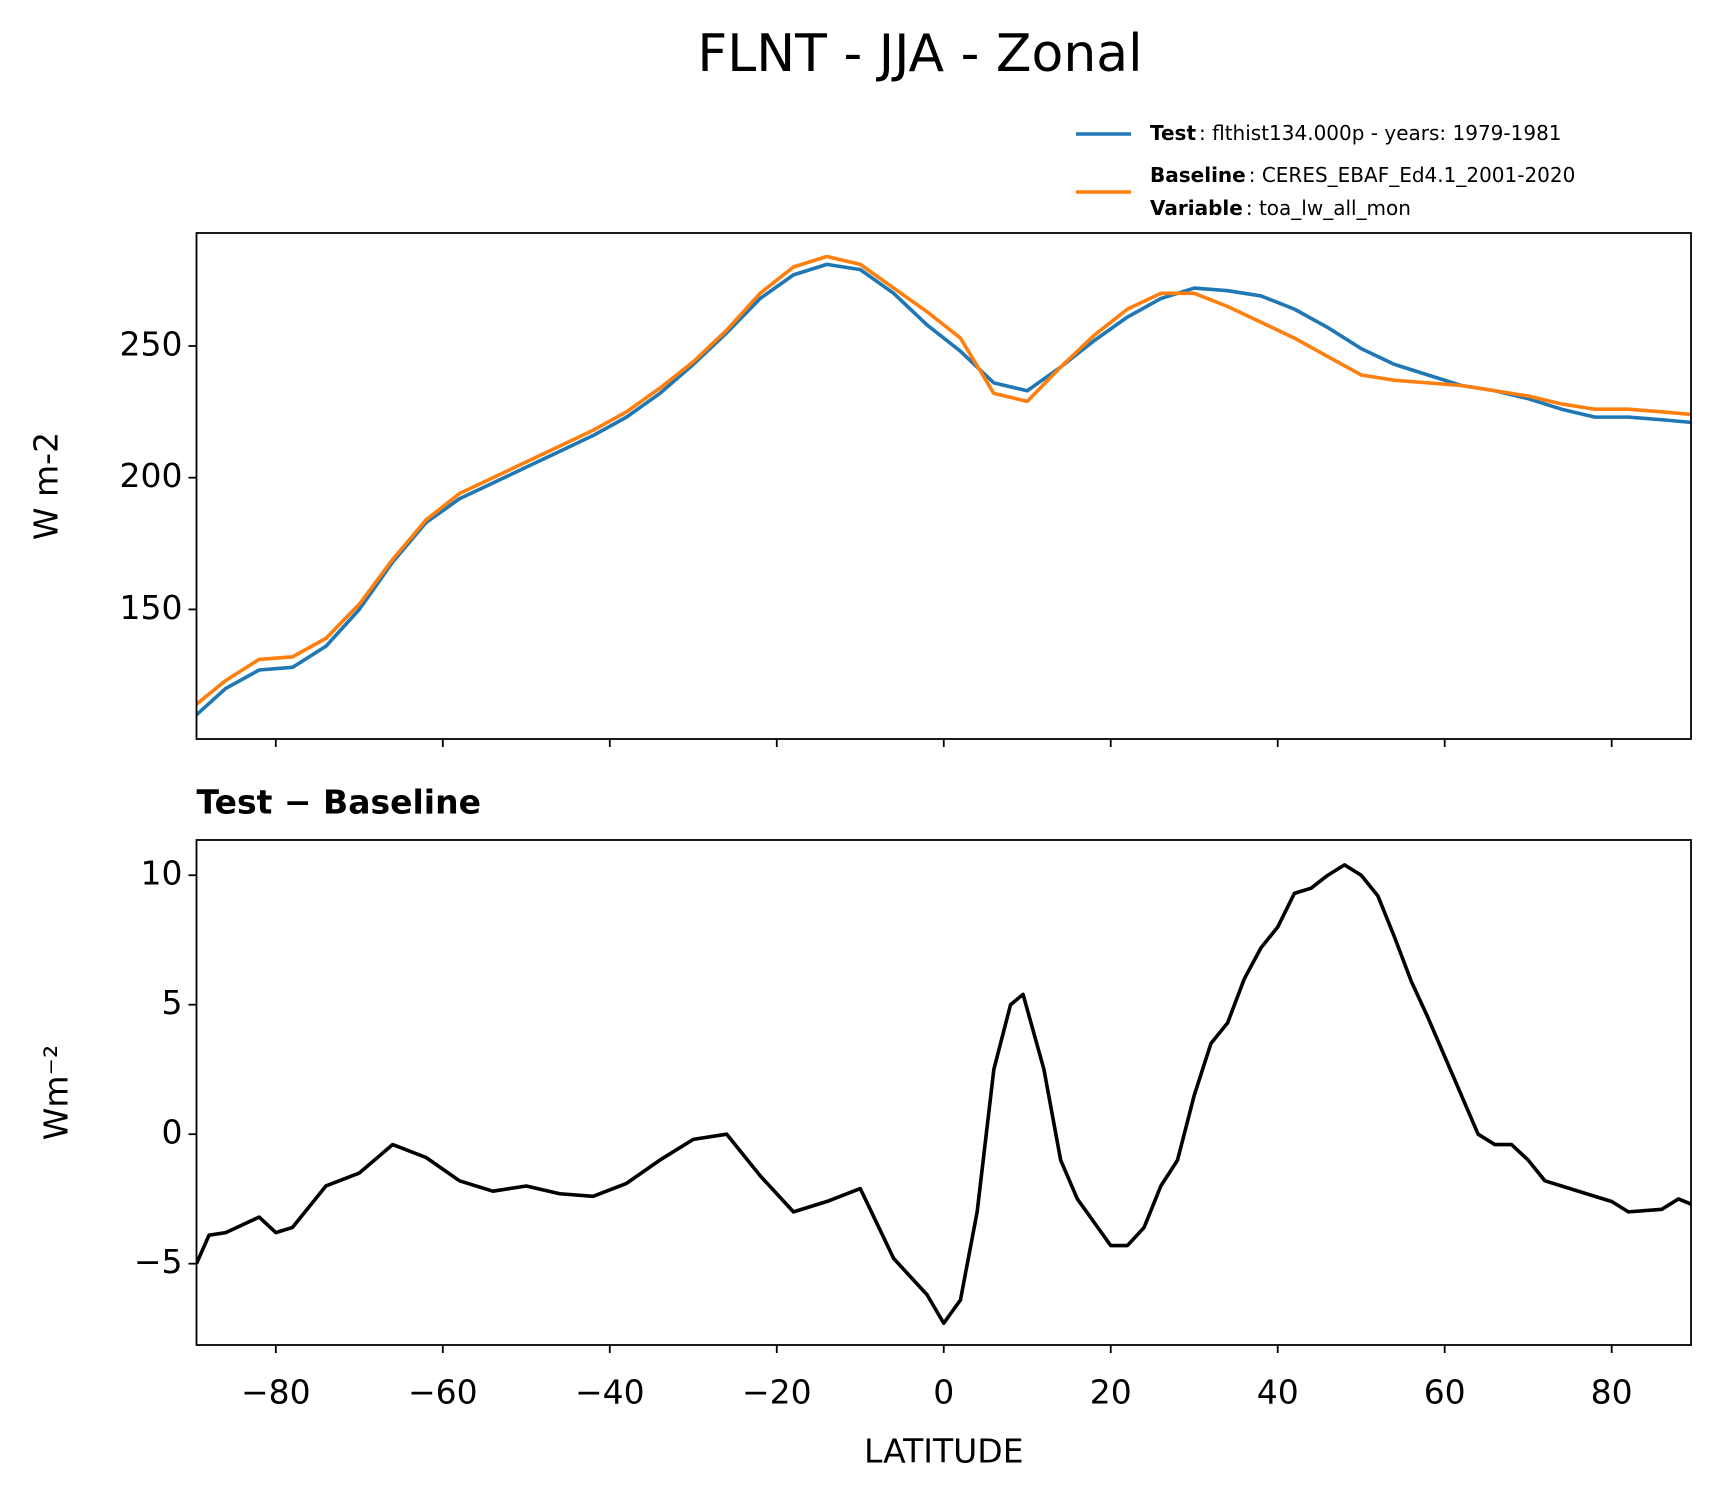 Image resolution: width=1713 pixels, height=1496 pixels. I want to click on legend-entry: Variable: toa_lw_all_mon, so click(1280, 208).